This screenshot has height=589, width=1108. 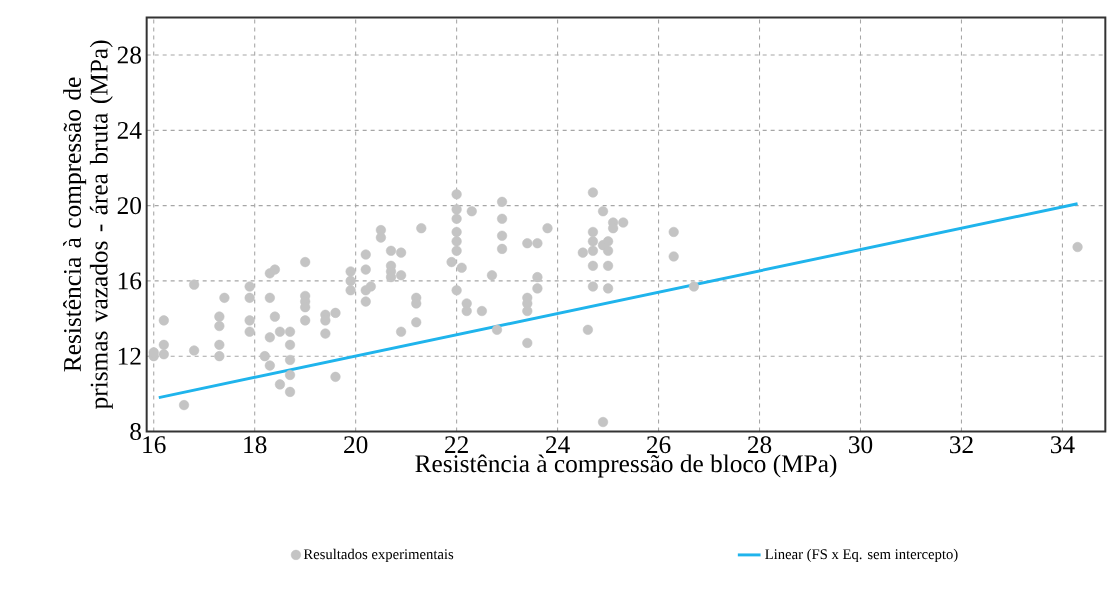 What do you see at coordinates (861, 444) in the screenshot?
I see `x-tick-label: 30` at bounding box center [861, 444].